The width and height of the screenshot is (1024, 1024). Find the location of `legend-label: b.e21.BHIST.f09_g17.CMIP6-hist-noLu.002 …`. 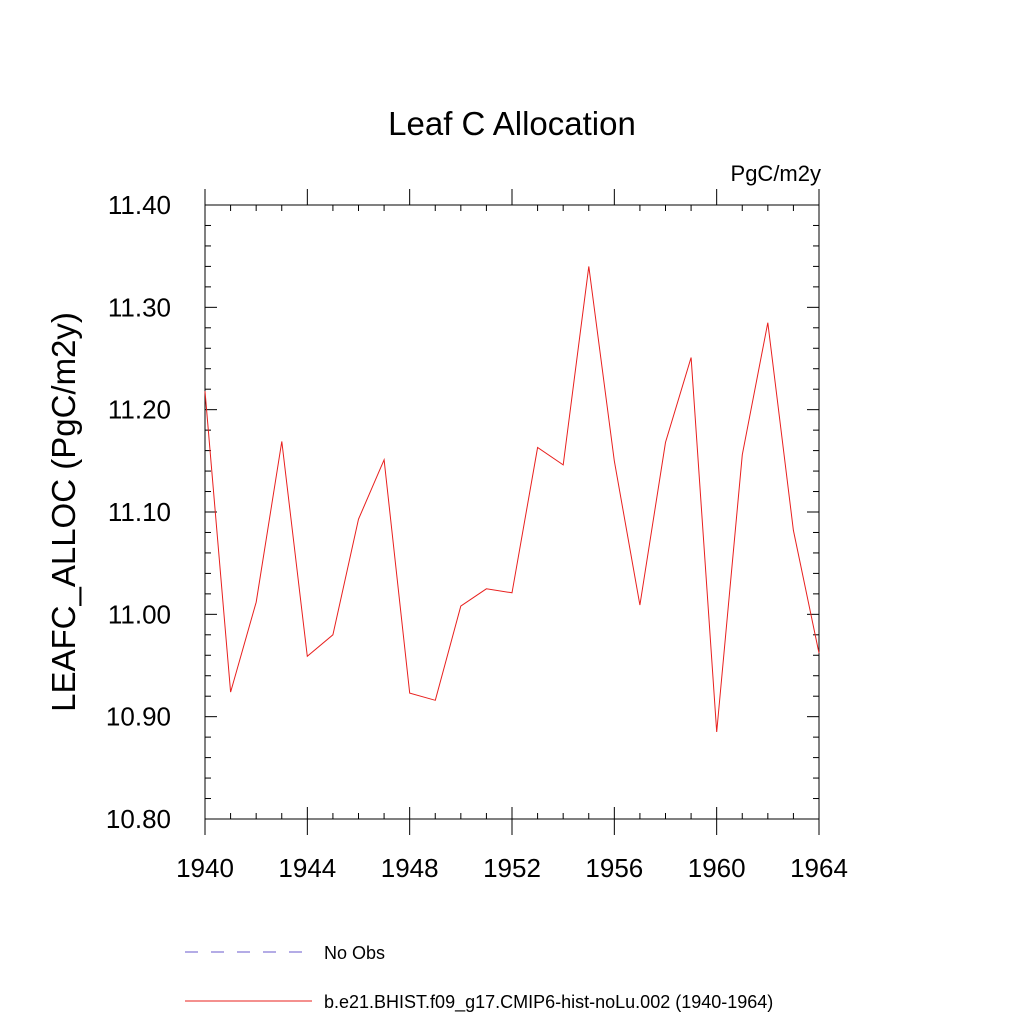

legend-label: b.e21.BHIST.f09_g17.CMIP6-hist-noLu.002 … is located at coordinates (548, 1002).